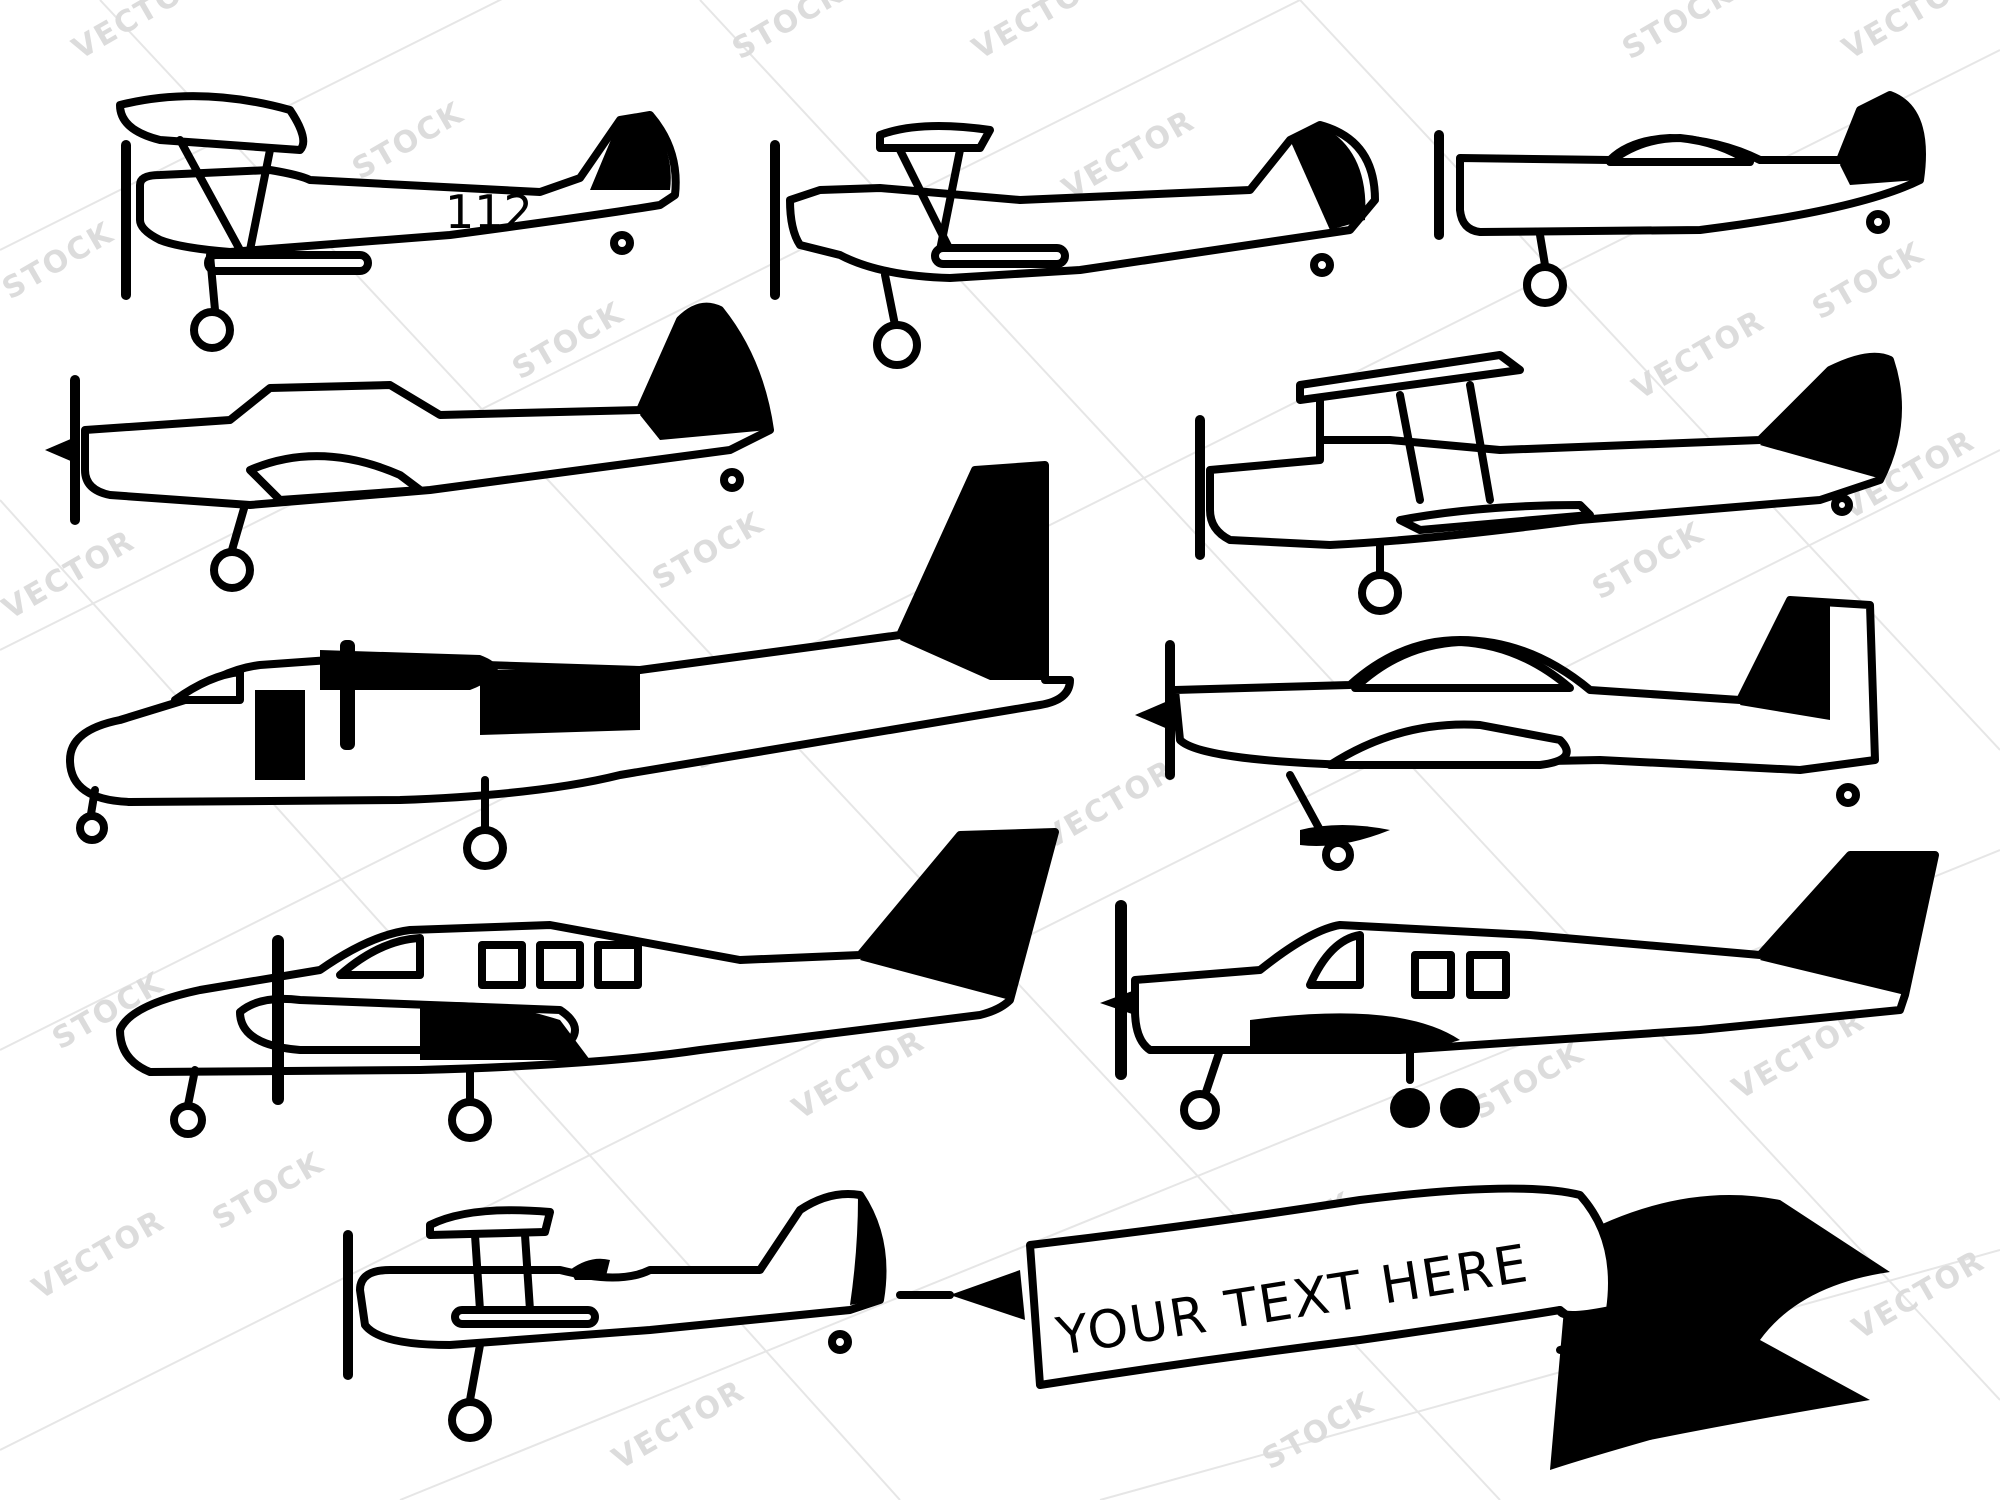 The height and width of the screenshot is (1500, 2000). I want to click on plane-trainer, so click(409, 447).